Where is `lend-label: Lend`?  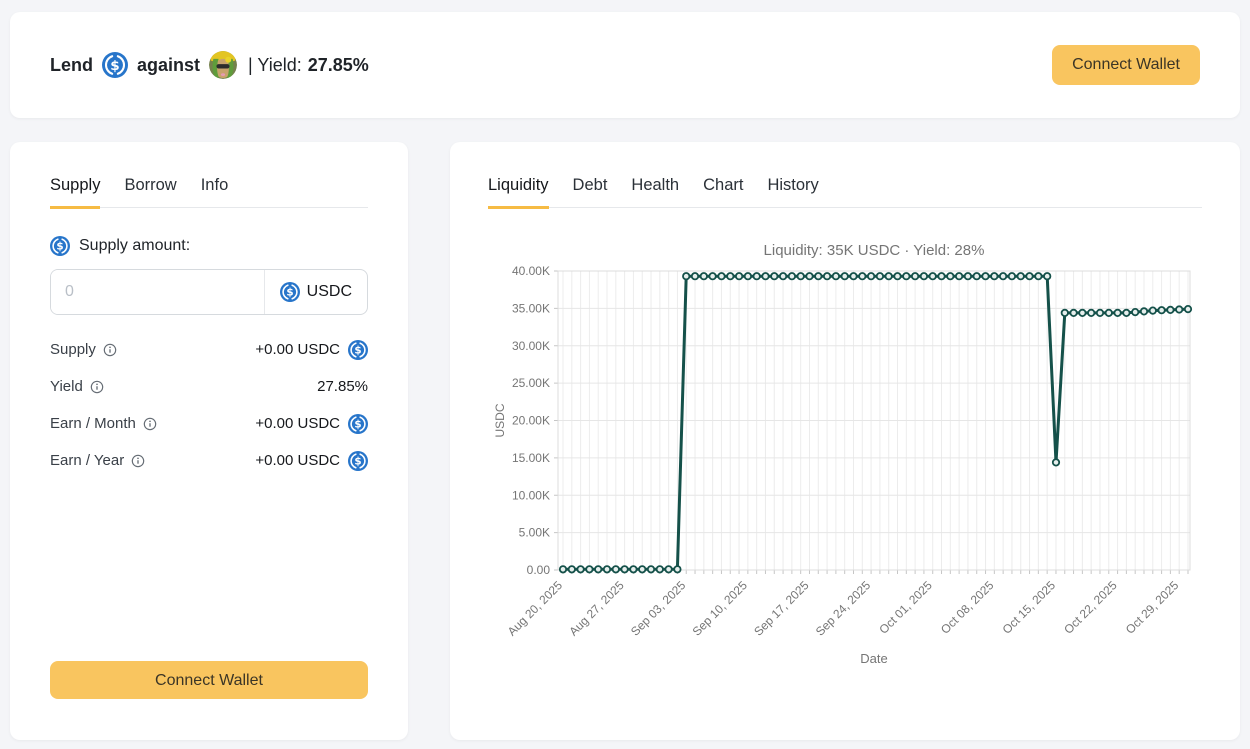
lend-label: Lend is located at coordinates (71, 64).